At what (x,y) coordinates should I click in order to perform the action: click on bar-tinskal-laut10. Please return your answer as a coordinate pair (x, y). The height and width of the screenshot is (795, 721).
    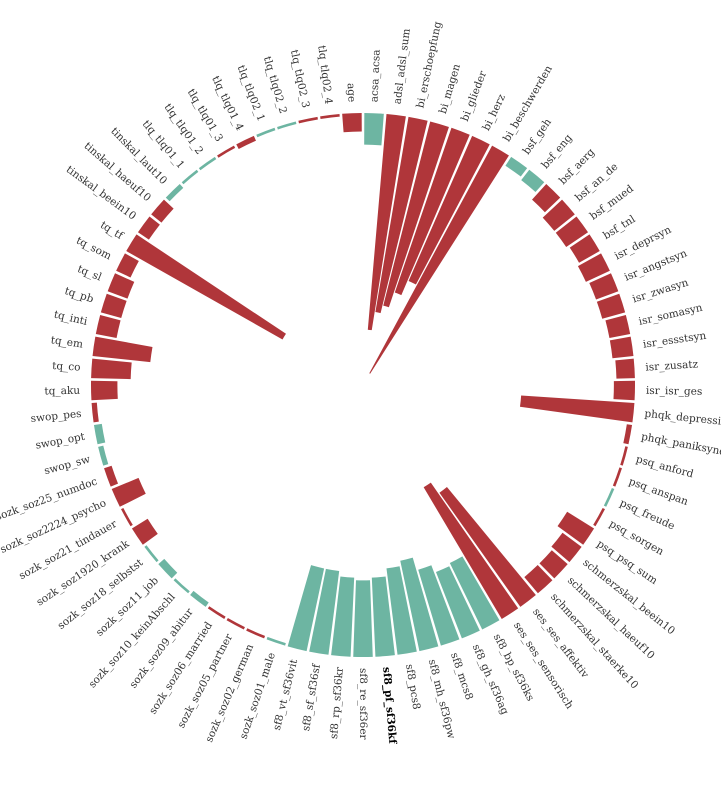
    Looking at the image, I should click on (174, 193).